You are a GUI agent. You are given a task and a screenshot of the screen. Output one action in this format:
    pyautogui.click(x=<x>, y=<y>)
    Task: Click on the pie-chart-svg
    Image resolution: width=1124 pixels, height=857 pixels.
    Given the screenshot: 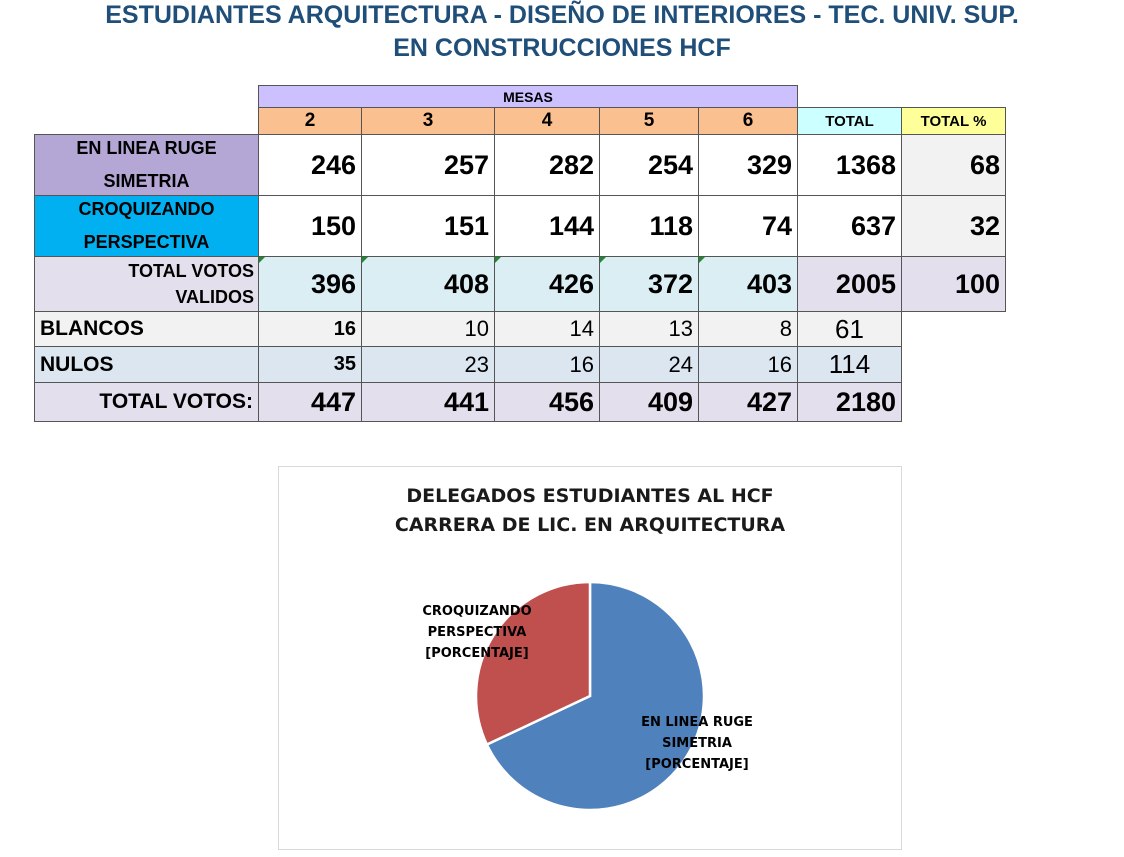 What is the action you would take?
    pyautogui.click(x=590, y=696)
    